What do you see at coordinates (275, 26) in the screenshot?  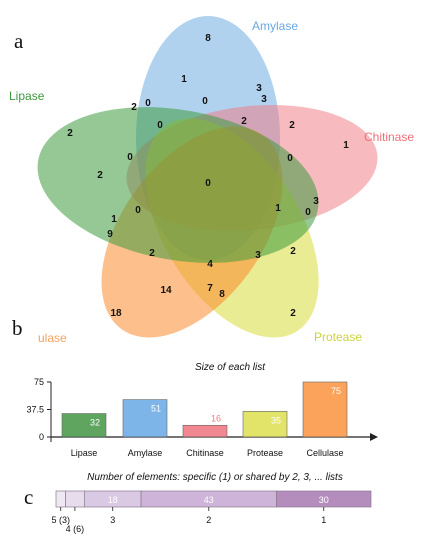 I see `set-label-amylase: Amylase` at bounding box center [275, 26].